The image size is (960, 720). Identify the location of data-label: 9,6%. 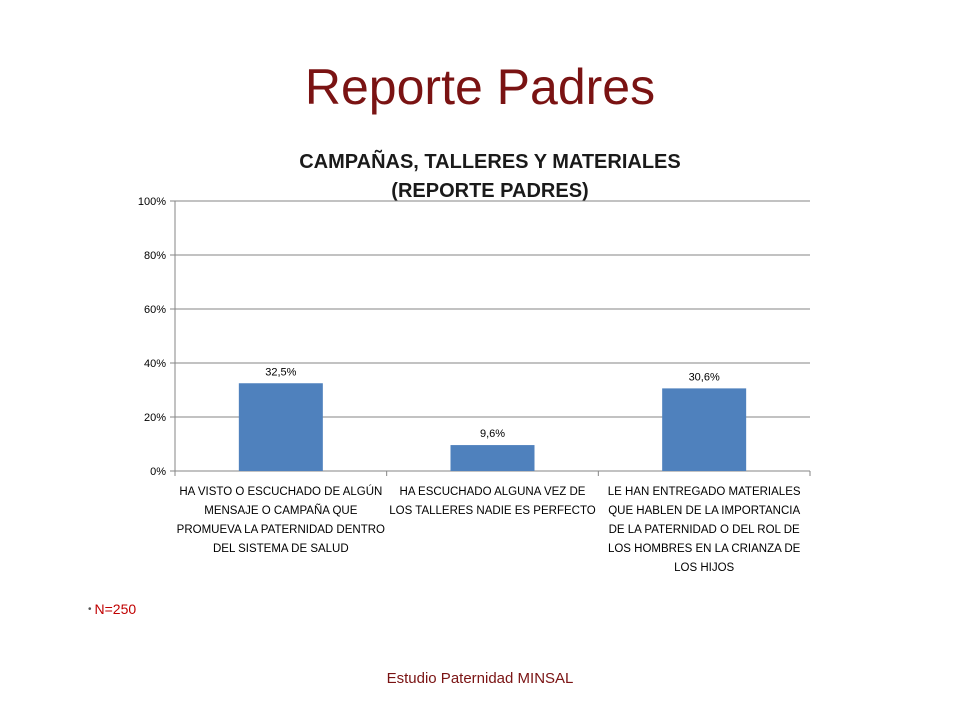
(492, 434).